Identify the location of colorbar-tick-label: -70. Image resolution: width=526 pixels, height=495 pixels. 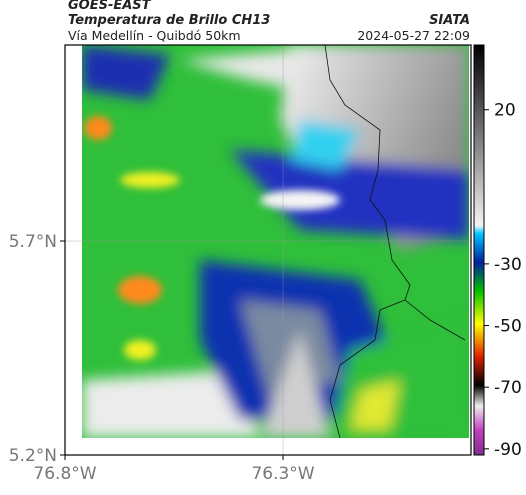
(508, 388).